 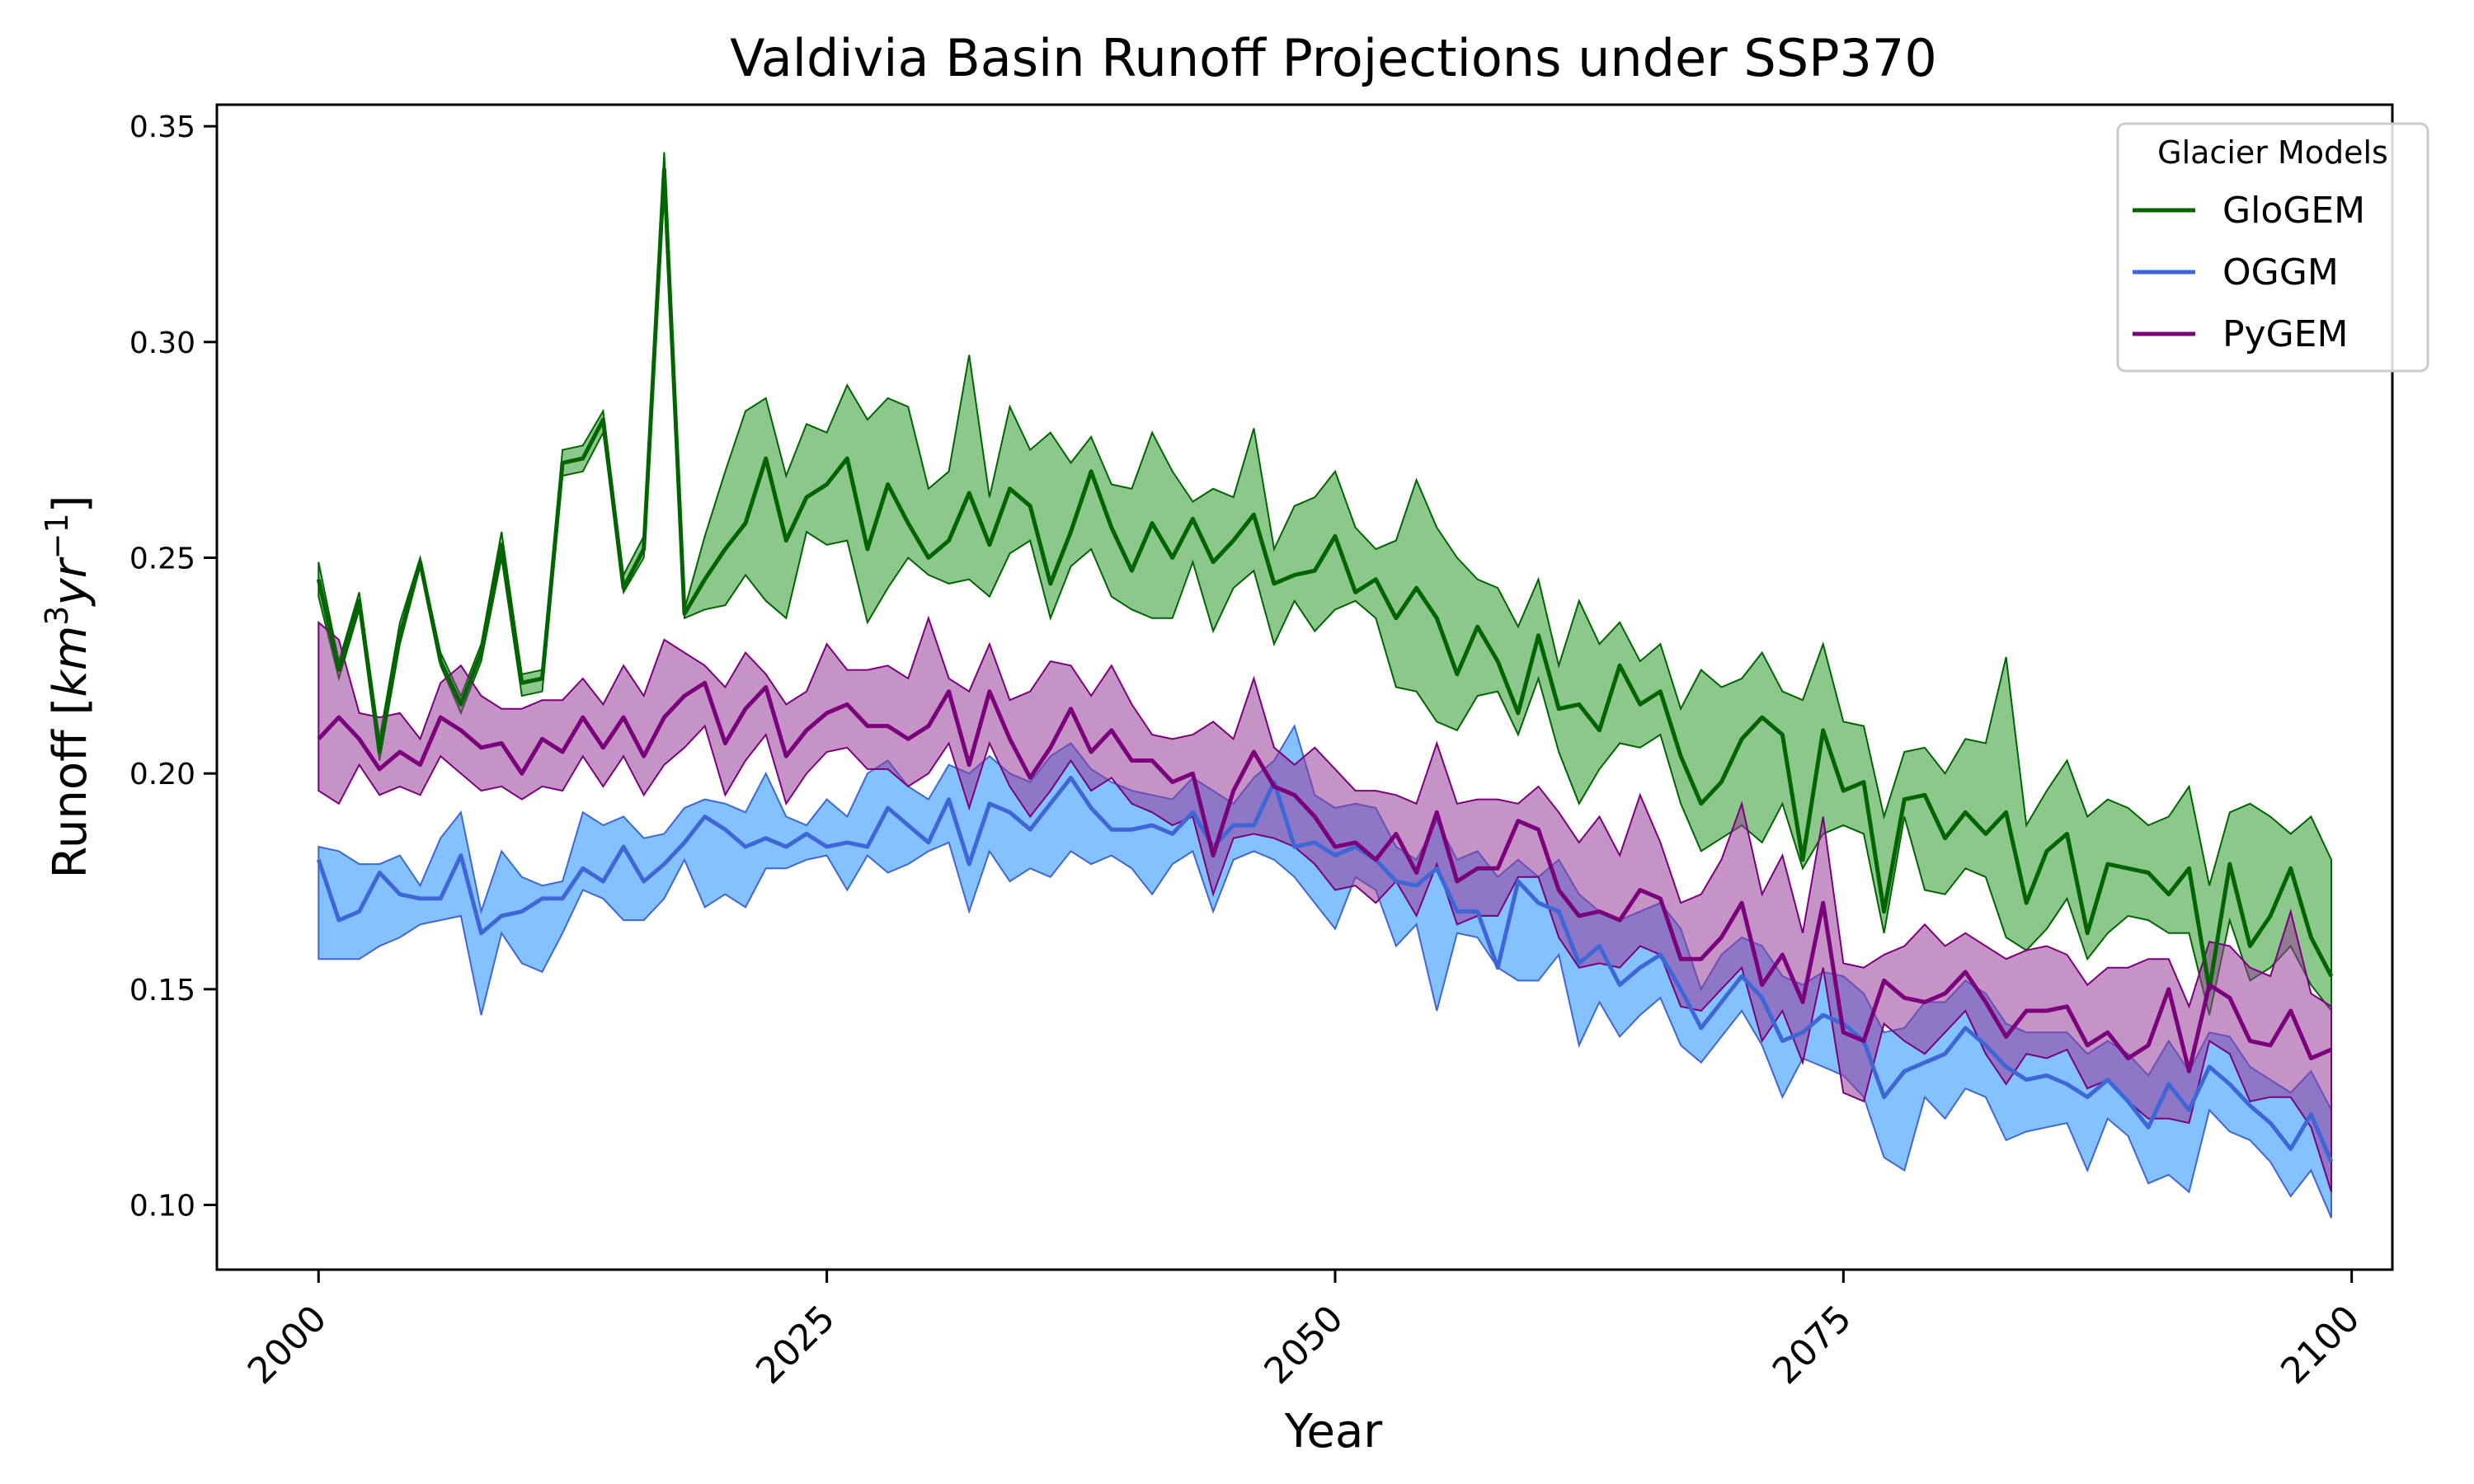 I want to click on y-tick-label-0.35: 0.35, so click(x=162, y=127).